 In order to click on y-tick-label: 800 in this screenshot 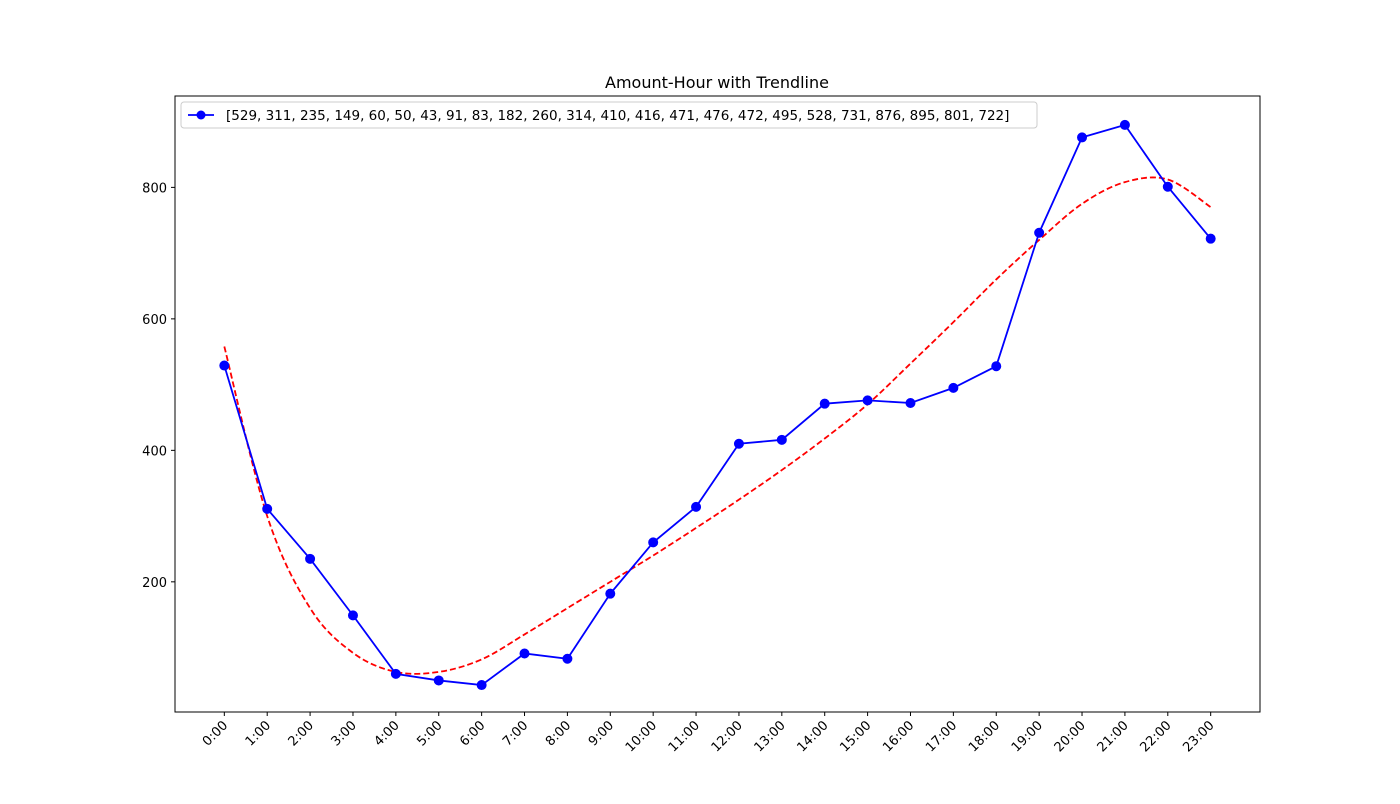, I will do `click(154, 188)`.